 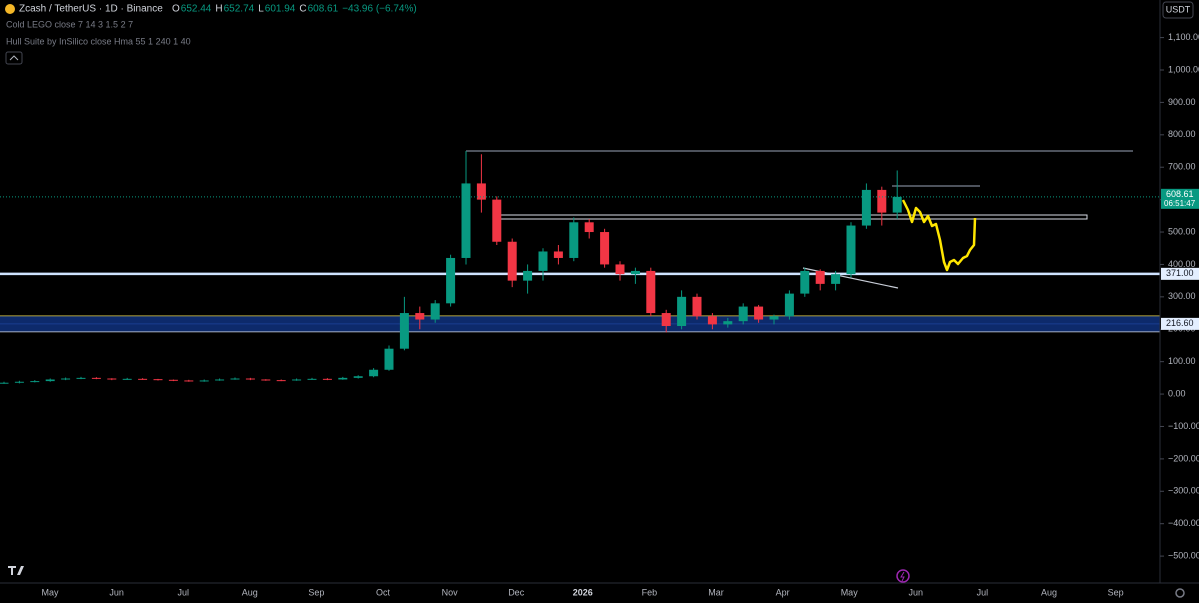 What do you see at coordinates (1182, 167) in the screenshot?
I see `y-tick-label: 700.00` at bounding box center [1182, 167].